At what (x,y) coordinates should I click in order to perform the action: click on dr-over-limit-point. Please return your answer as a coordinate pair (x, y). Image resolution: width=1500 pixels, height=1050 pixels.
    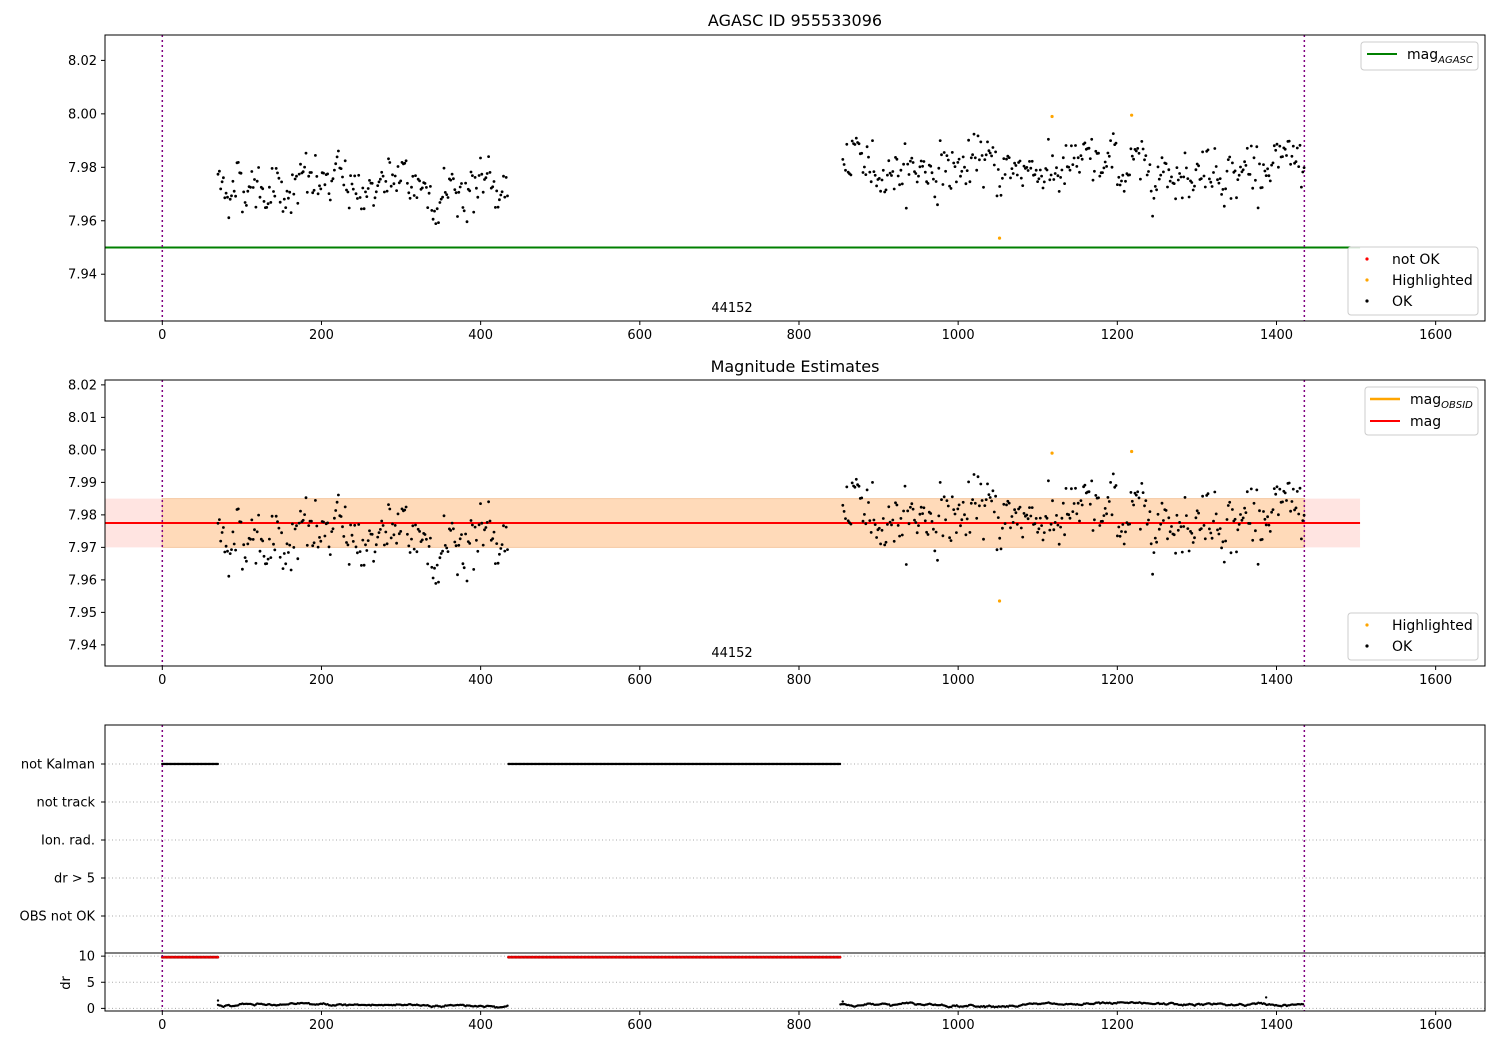
    Looking at the image, I should click on (840, 957).